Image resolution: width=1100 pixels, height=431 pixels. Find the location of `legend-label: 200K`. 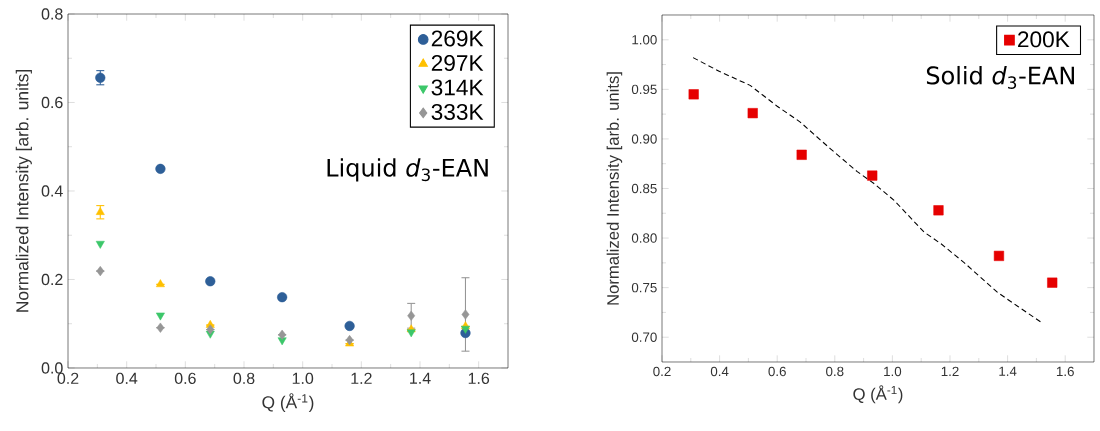

legend-label: 200K is located at coordinates (1044, 39).